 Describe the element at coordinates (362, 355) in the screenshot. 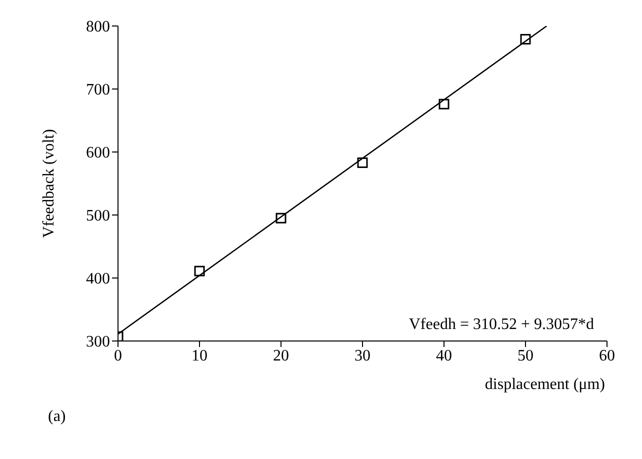

I see `x-tick-label: 30` at that location.